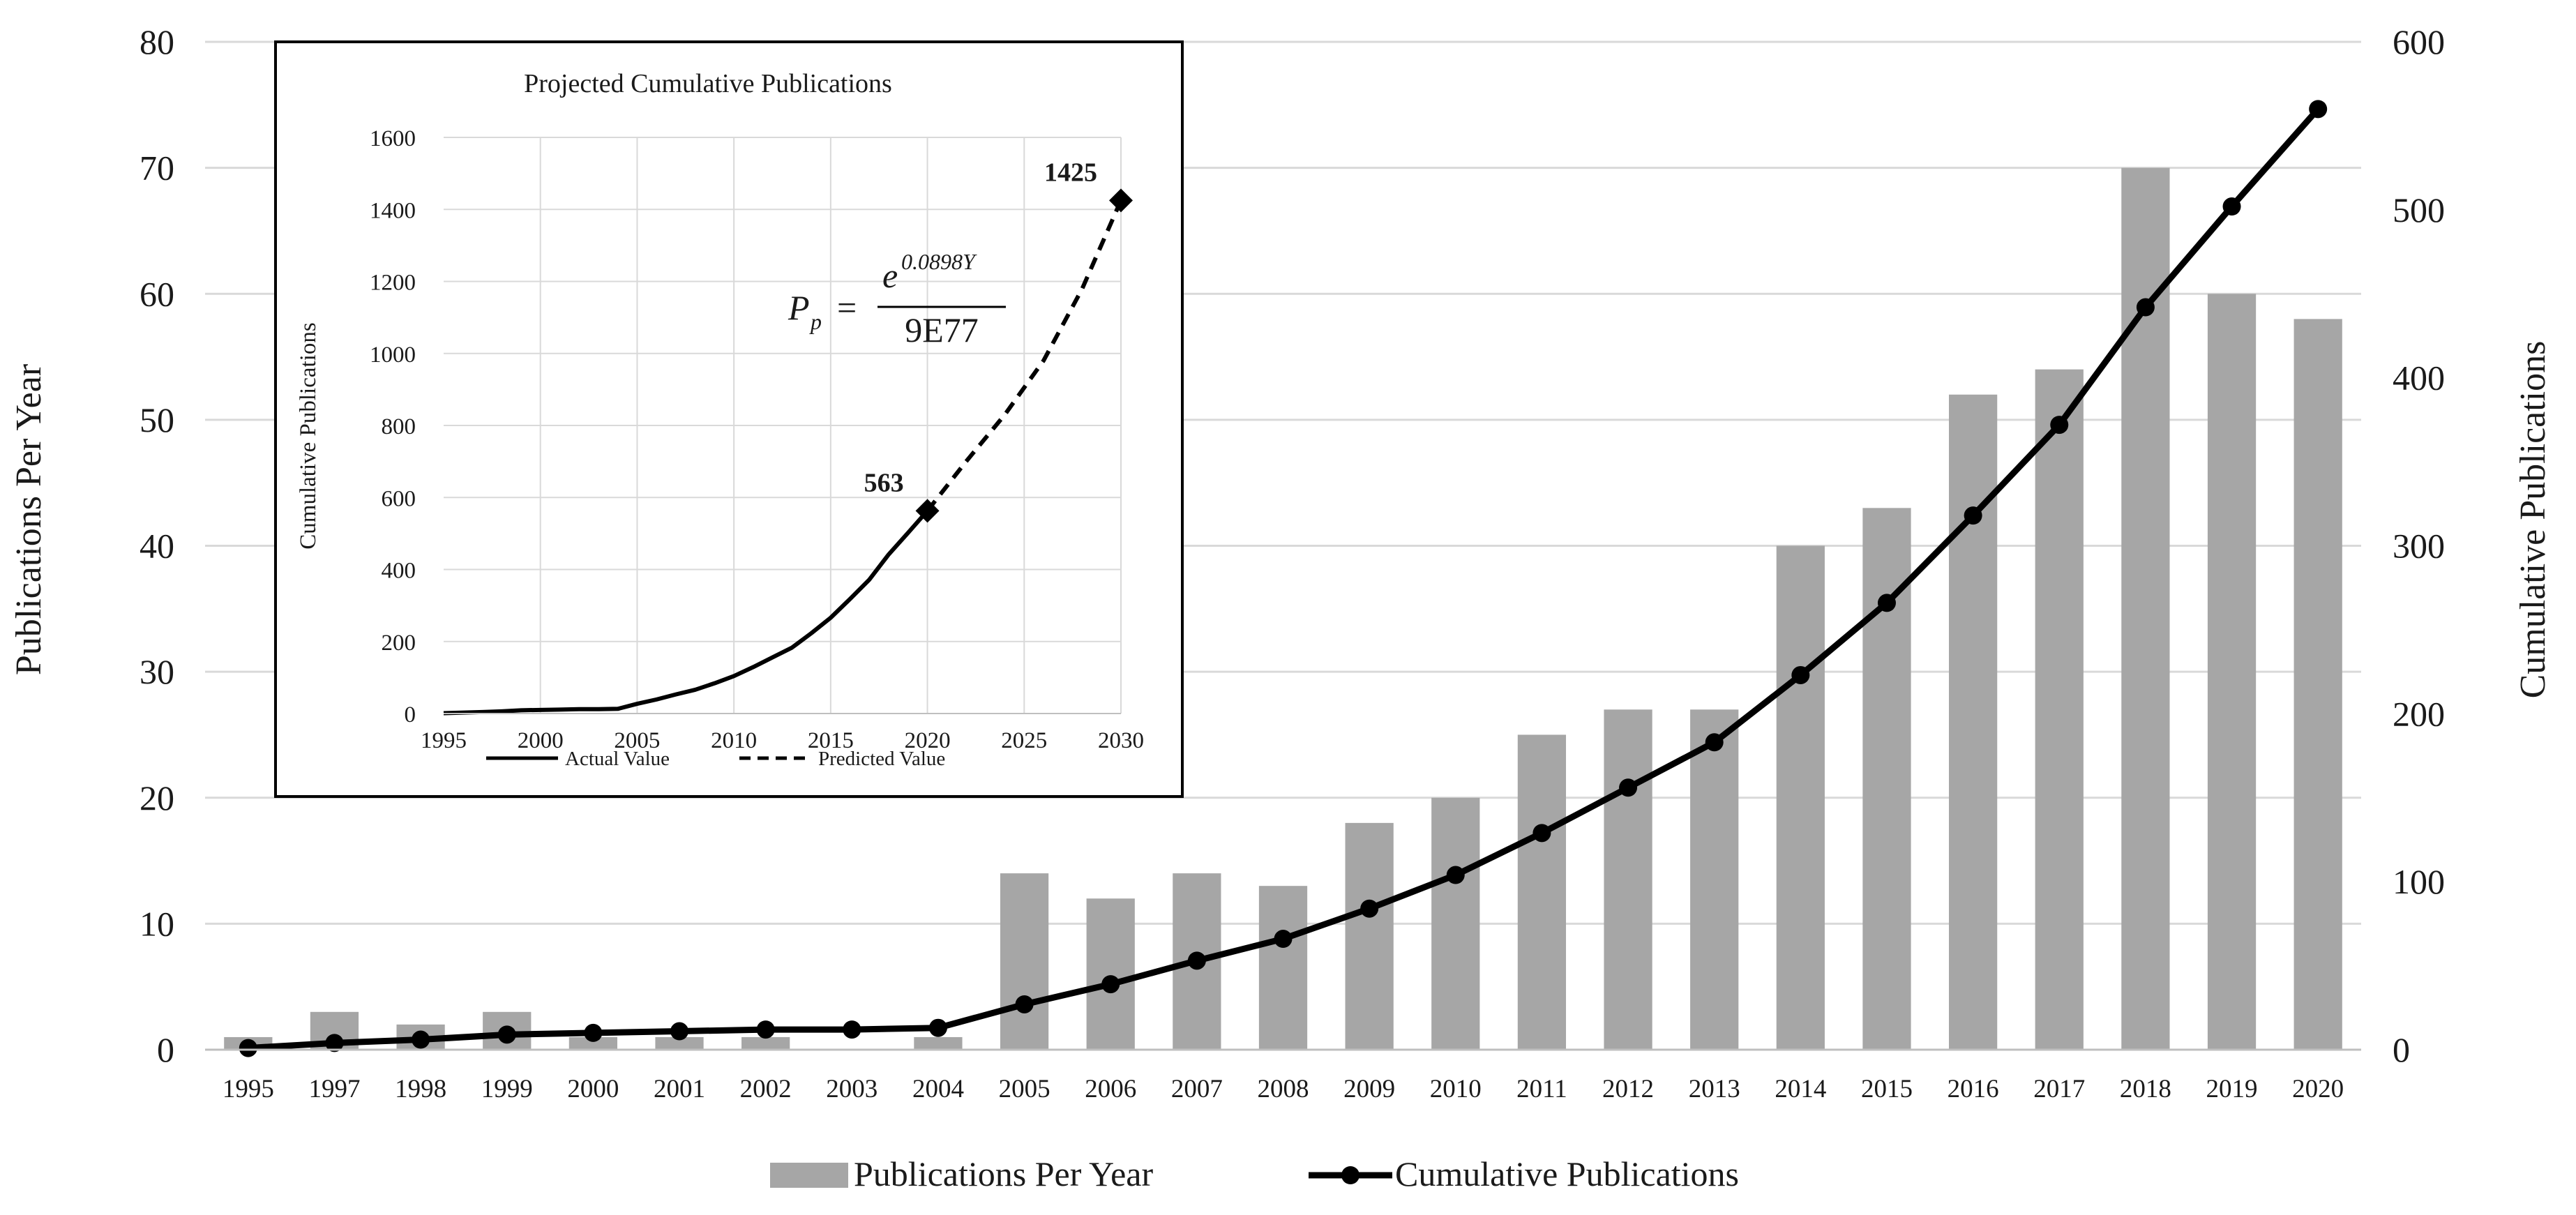 The height and width of the screenshot is (1215, 2576). I want to click on left-tick-label: 20, so click(157, 798).